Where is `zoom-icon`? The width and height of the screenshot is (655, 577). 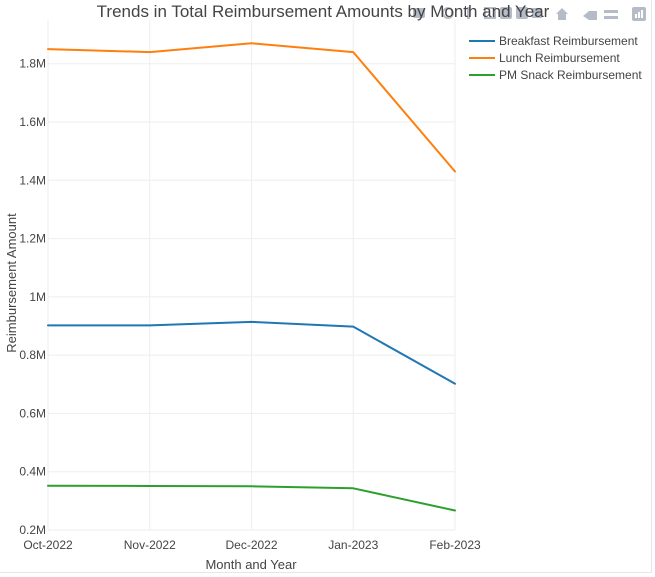 zoom-icon is located at coordinates (448, 13).